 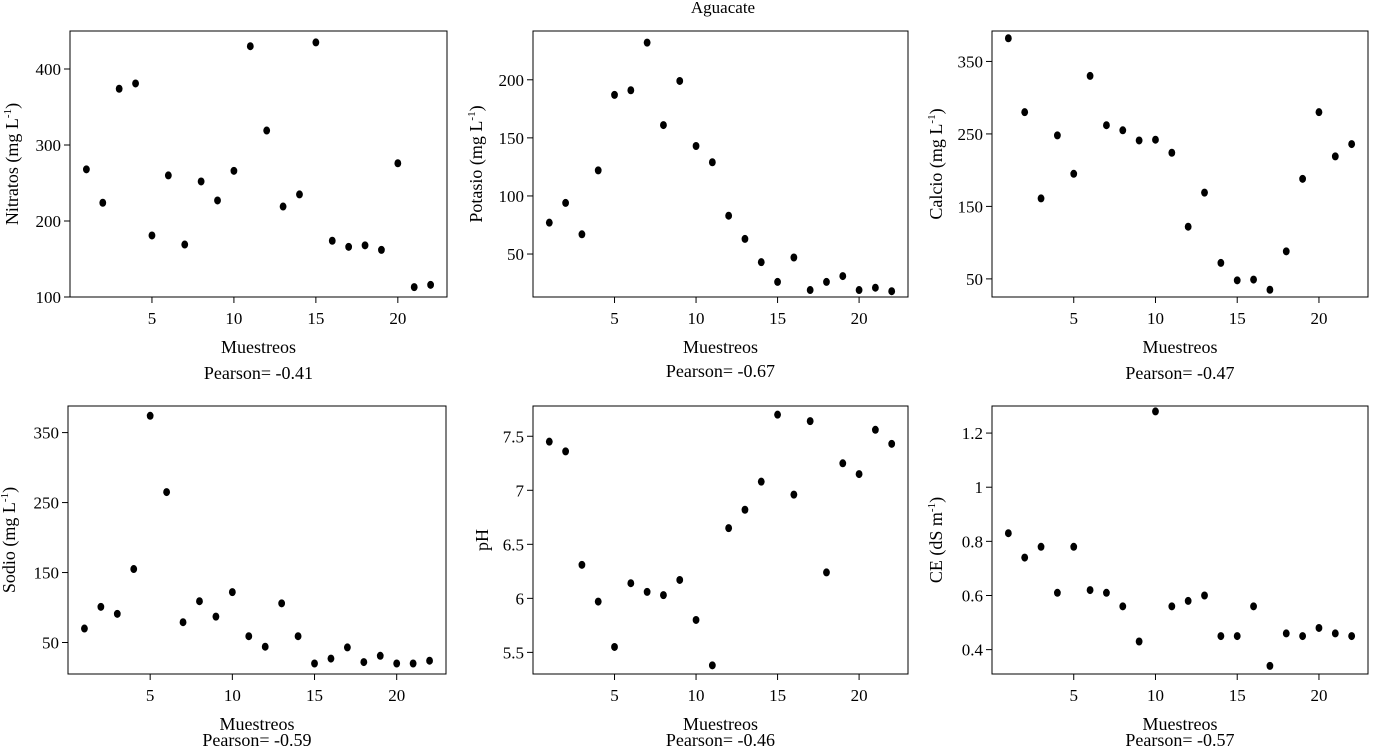 What do you see at coordinates (973, 650) in the screenshot?
I see `y-tick-label: 0.4` at bounding box center [973, 650].